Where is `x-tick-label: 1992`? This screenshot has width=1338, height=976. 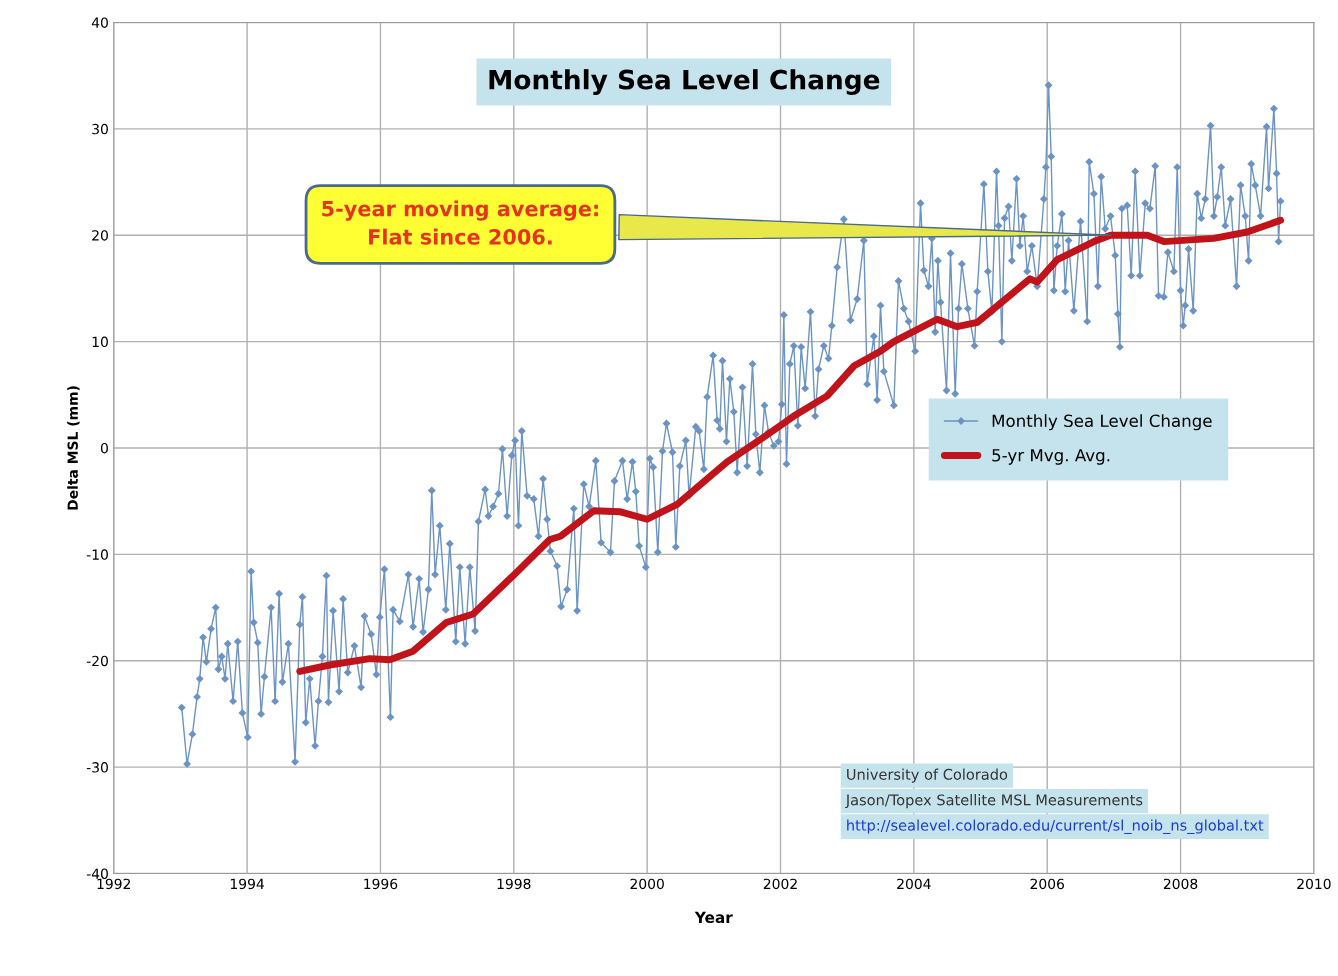
x-tick-label: 1992 is located at coordinates (114, 884).